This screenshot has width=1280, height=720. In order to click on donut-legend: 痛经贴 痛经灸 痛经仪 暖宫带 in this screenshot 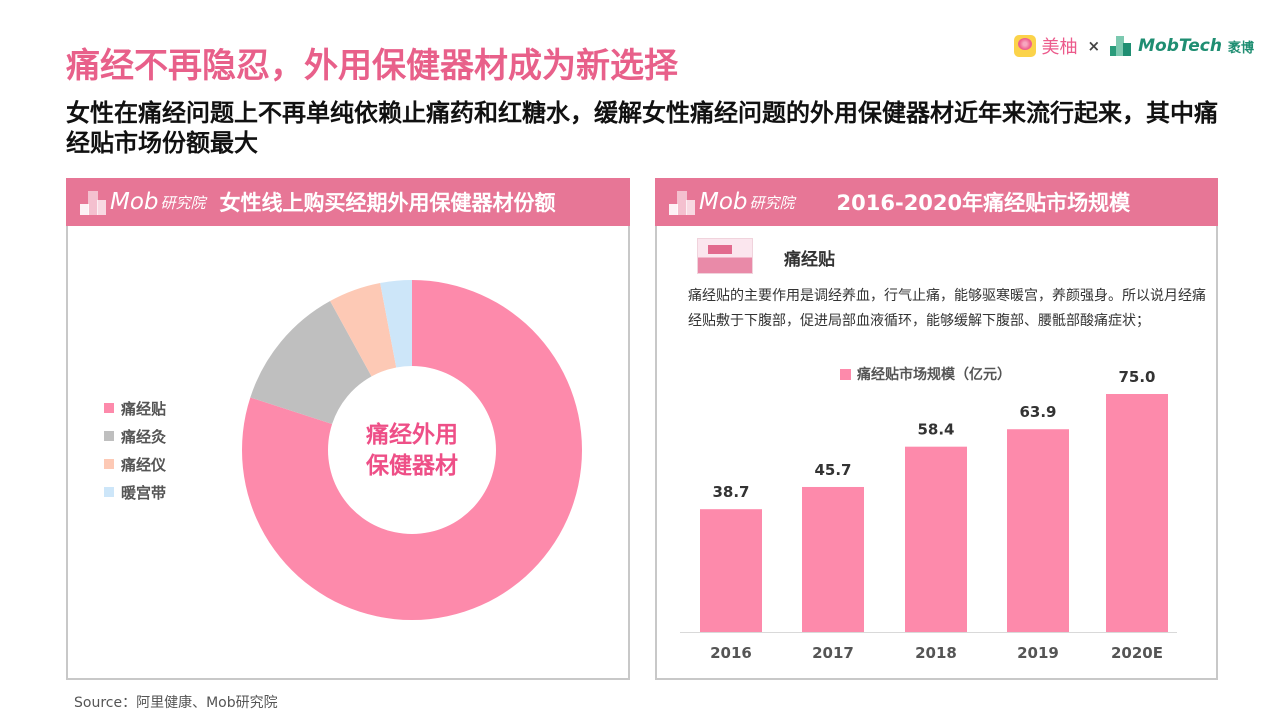, I will do `click(135, 450)`.